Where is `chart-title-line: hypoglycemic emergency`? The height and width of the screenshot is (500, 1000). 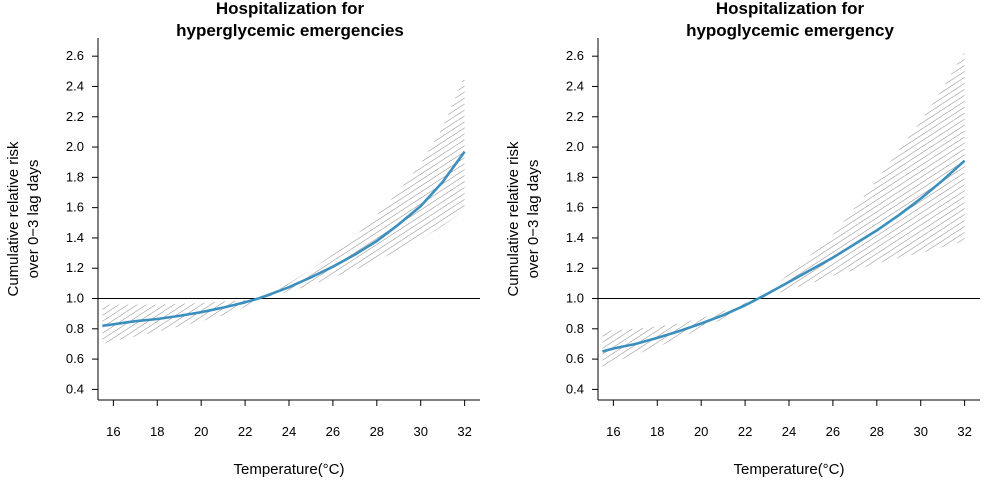
chart-title-line: hypoglycemic emergency is located at coordinates (790, 30).